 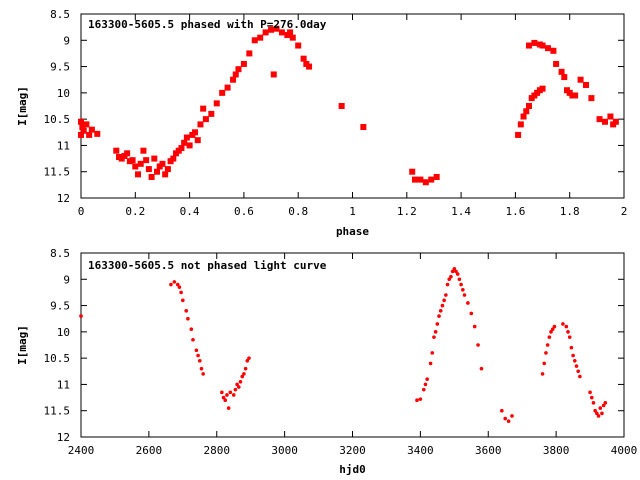 What do you see at coordinates (22, 345) in the screenshot?
I see `y-axis-label: I[mag]` at bounding box center [22, 345].